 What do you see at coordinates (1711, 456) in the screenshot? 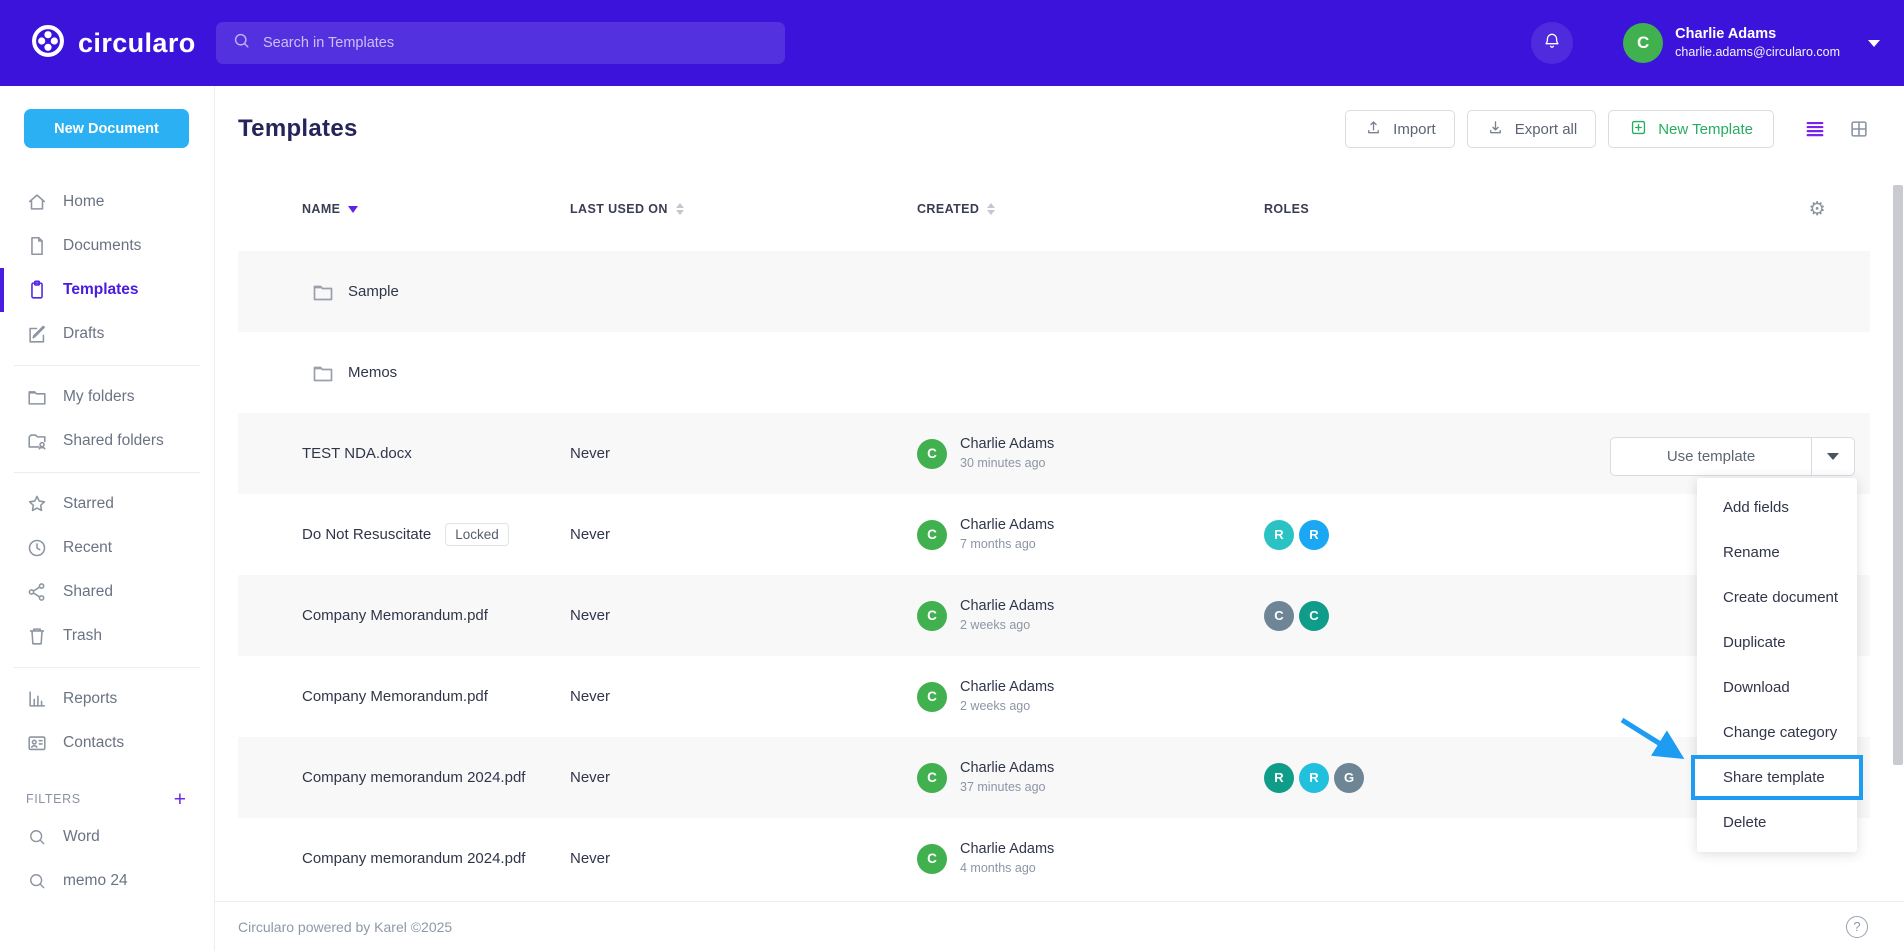
I see `use-template-label: Use template` at bounding box center [1711, 456].